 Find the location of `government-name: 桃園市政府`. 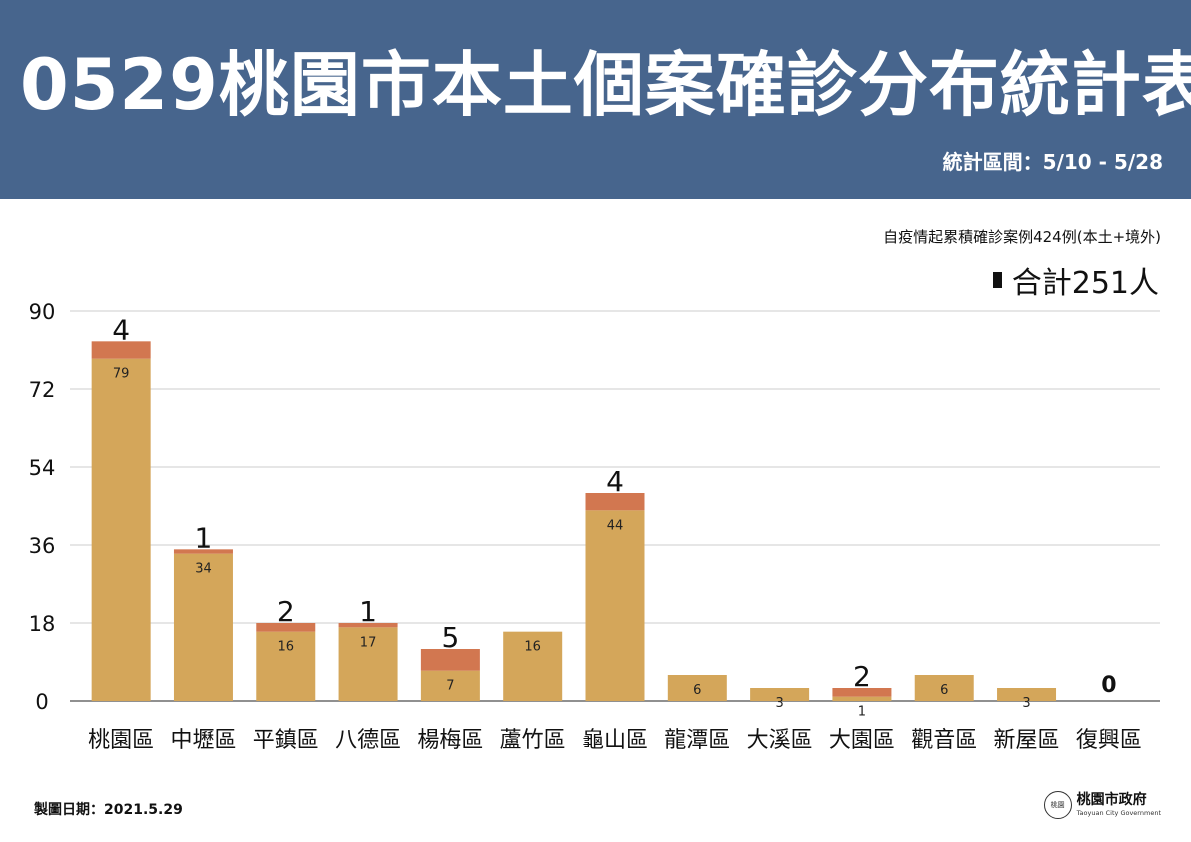

government-name: 桃園市政府 is located at coordinates (1111, 800).